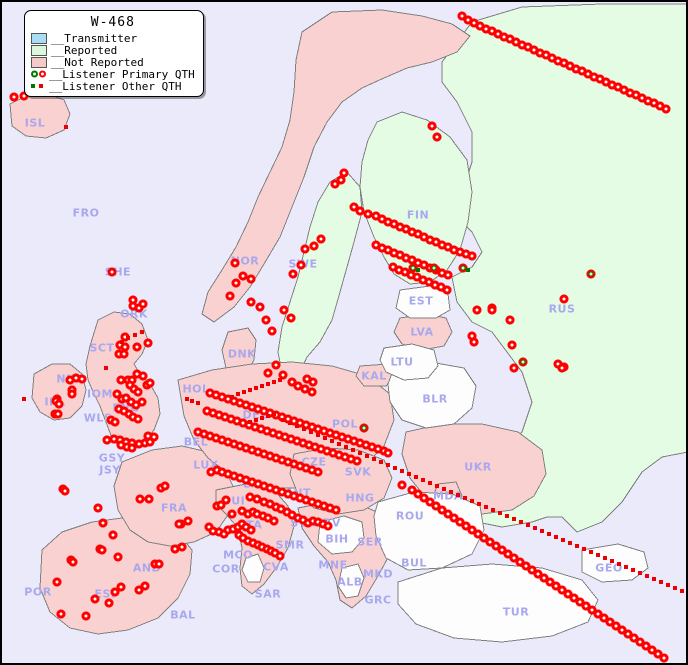 This screenshot has height=665, width=688. What do you see at coordinates (40, 116) in the screenshot?
I see `country-shape-isl` at bounding box center [40, 116].